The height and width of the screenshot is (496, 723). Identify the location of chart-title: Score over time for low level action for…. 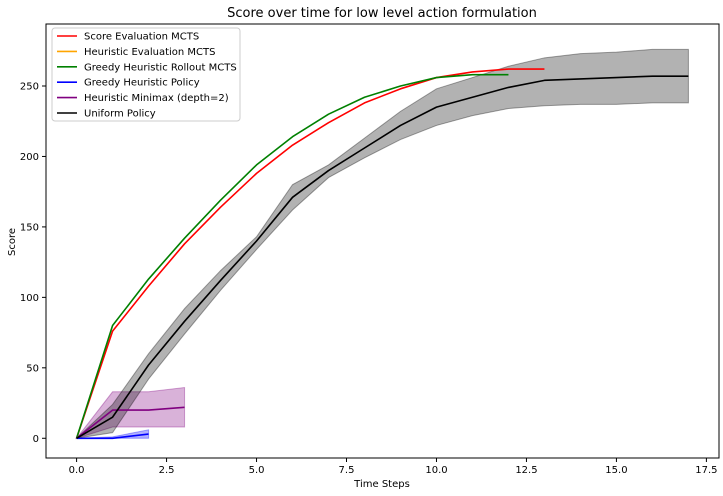
(382, 13).